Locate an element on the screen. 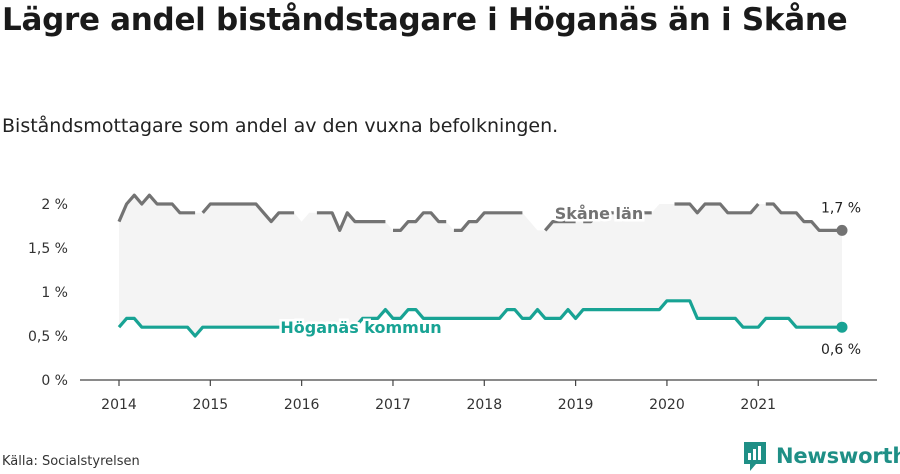 The width and height of the screenshot is (900, 474). x-tick-label: 2016 is located at coordinates (302, 405).